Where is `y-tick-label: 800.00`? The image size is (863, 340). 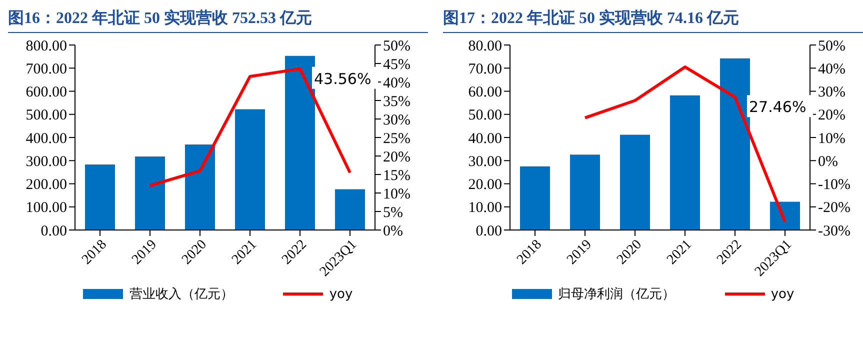 y-tick-label: 800.00 is located at coordinates (46, 46).